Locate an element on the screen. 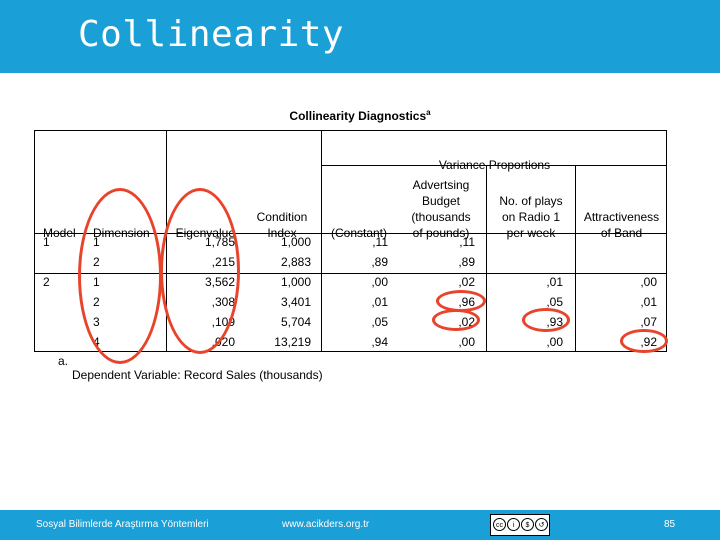 The width and height of the screenshot is (720, 540). cell-adv: ,02 is located at coordinates (466, 282).